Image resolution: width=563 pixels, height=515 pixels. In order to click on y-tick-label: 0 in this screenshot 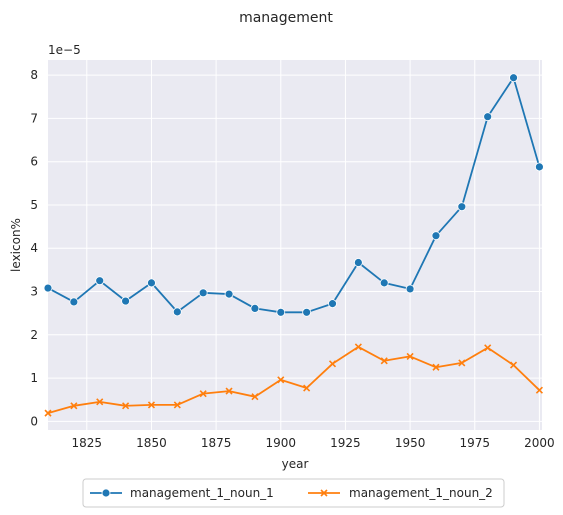, I will do `click(34, 421)`.